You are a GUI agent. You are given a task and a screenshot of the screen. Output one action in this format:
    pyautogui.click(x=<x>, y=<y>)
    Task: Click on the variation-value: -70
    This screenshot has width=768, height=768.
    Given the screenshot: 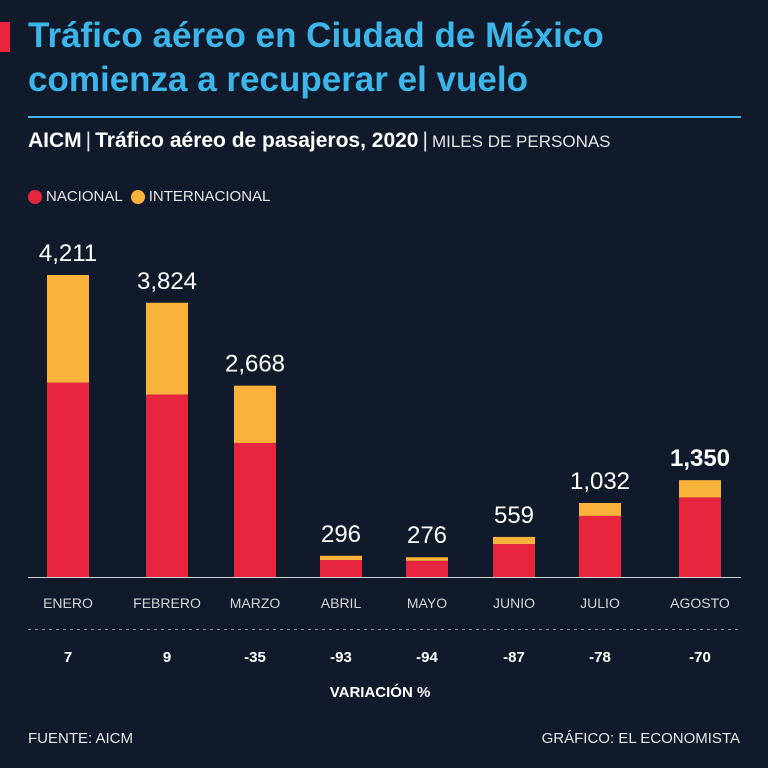 What is the action you would take?
    pyautogui.click(x=700, y=657)
    